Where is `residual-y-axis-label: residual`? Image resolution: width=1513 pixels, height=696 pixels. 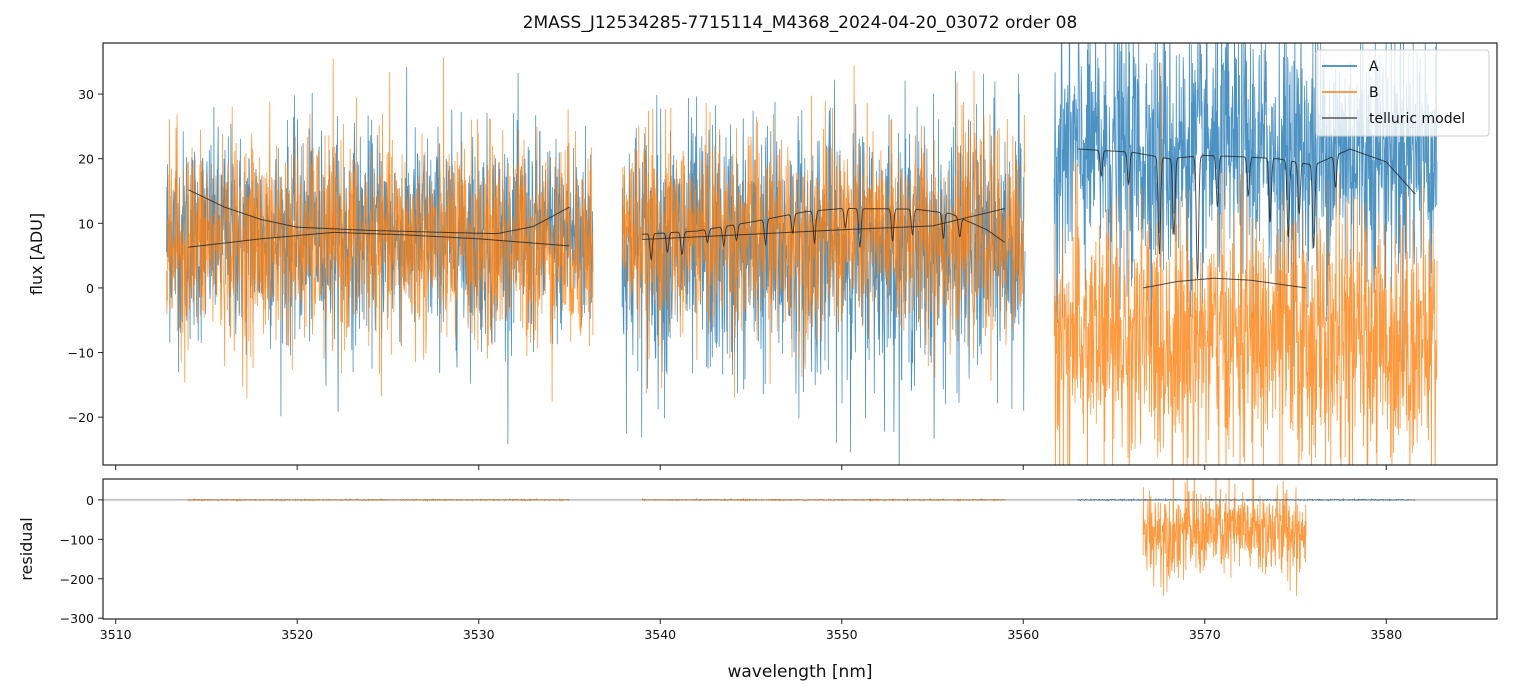 residual-y-axis-label: residual is located at coordinates (26, 548).